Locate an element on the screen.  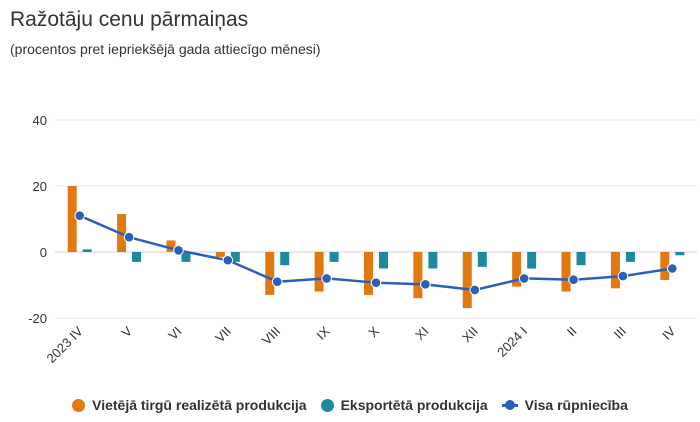
legend-item-total: Visa rūpniecība is located at coordinates (564, 405).